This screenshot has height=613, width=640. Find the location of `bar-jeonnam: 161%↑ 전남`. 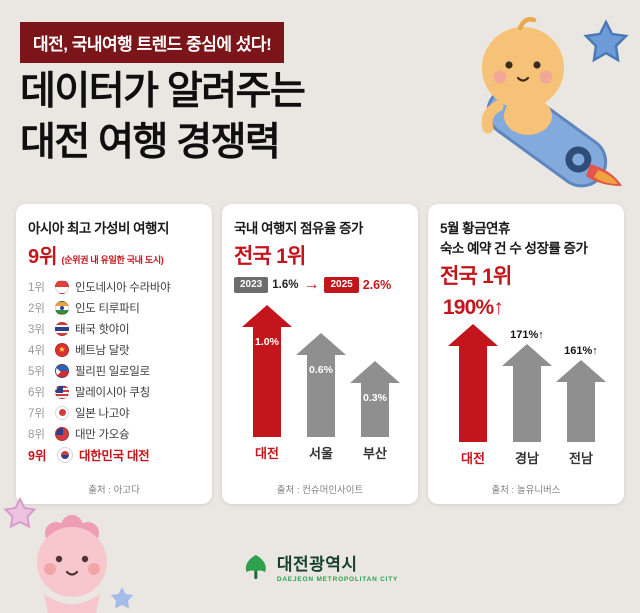

bar-jeonnam: 161%↑ 전남 is located at coordinates (581, 405).